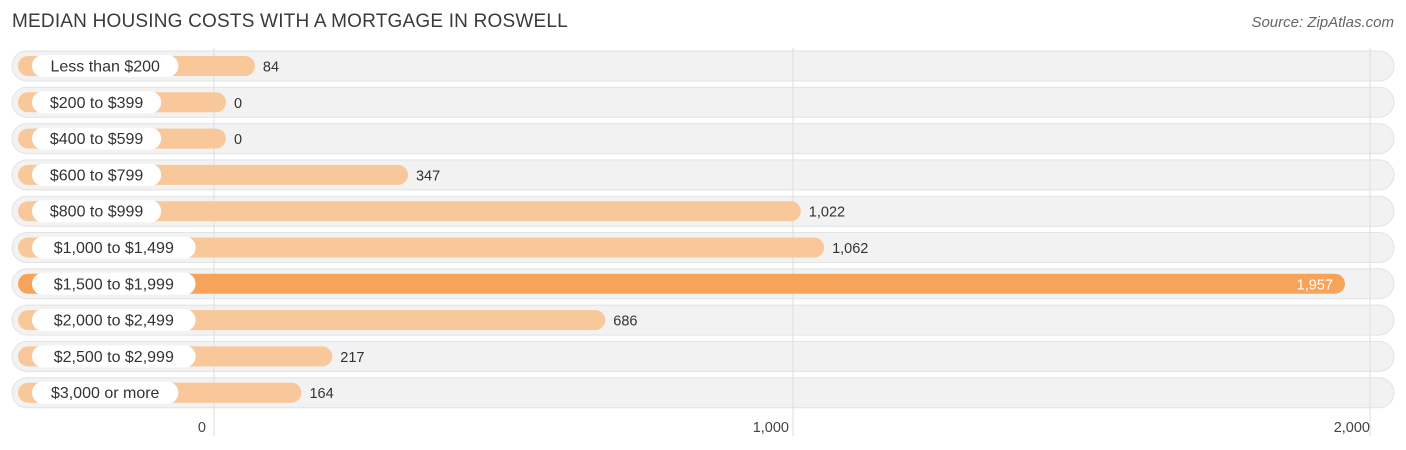 This screenshot has height=450, width=1406. Describe the element at coordinates (771, 428) in the screenshot. I see `x-tick-label: 1,000` at that location.